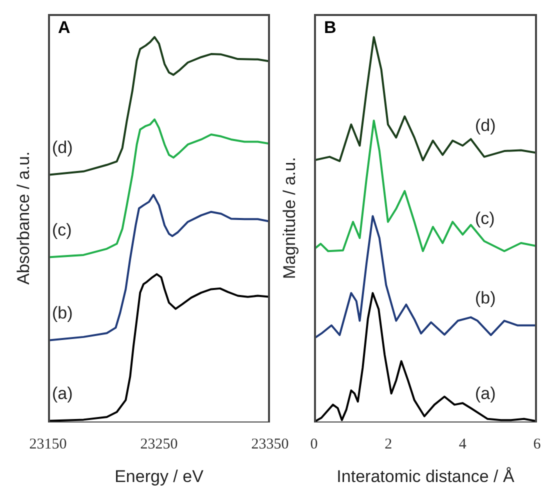  Describe the element at coordinates (24, 218) in the screenshot. I see `y-axis-title: Absorbance / a.u.` at that location.